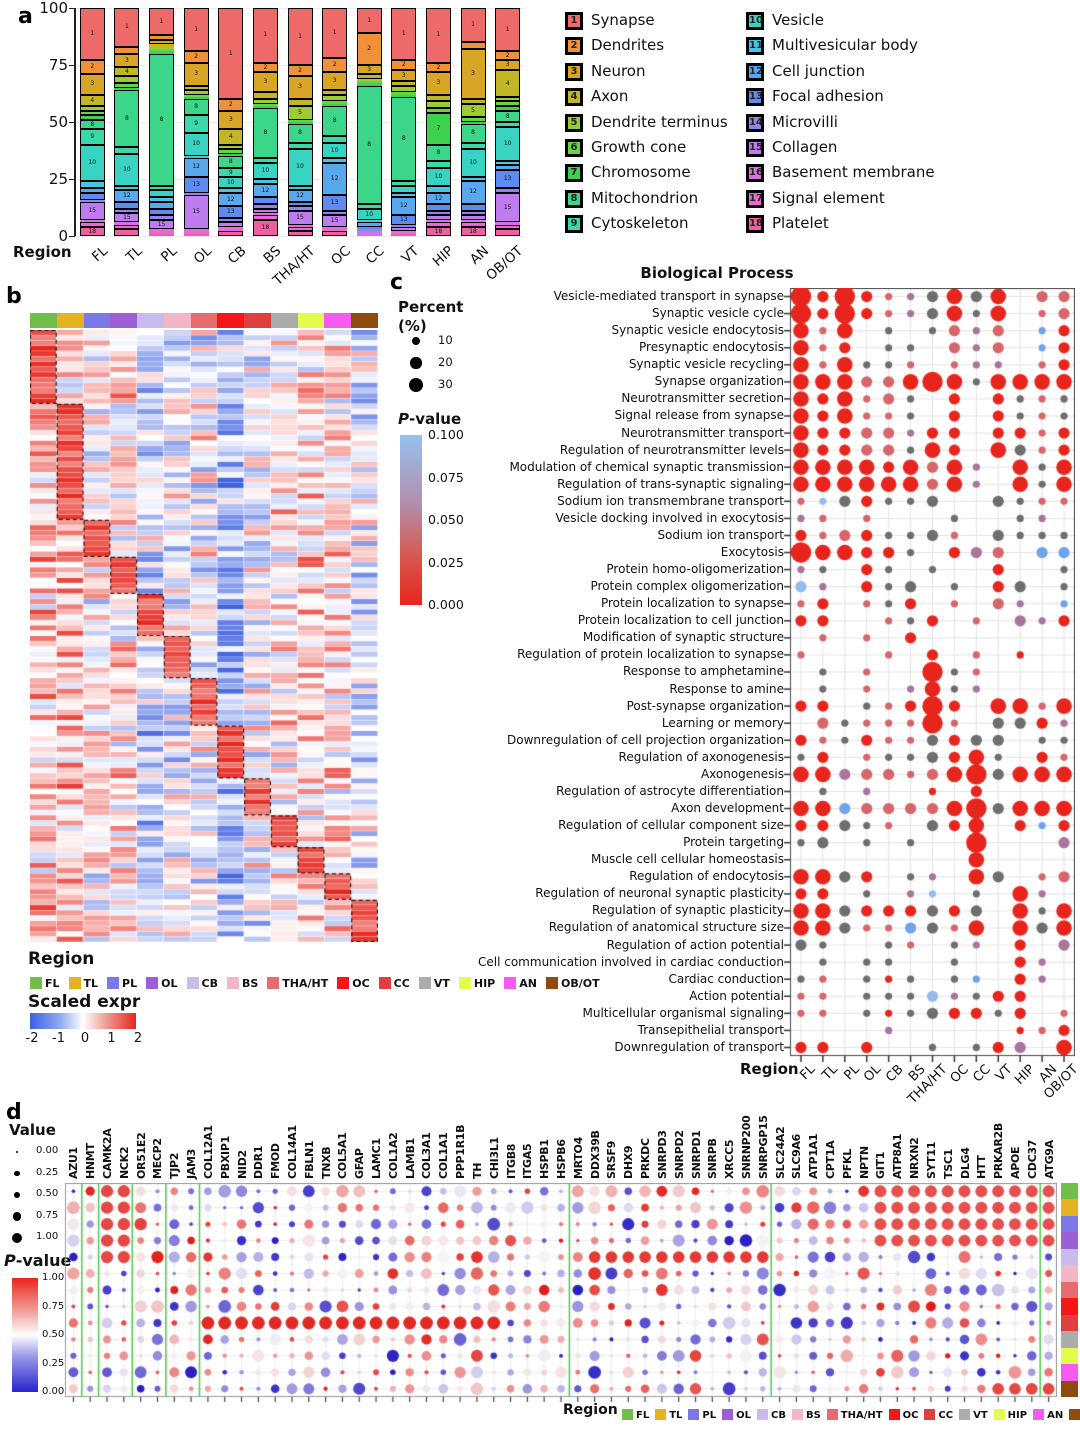 This screenshot has height=1433, width=1080. I want to click on panel-c-axis-label: Region, so click(769, 1069).